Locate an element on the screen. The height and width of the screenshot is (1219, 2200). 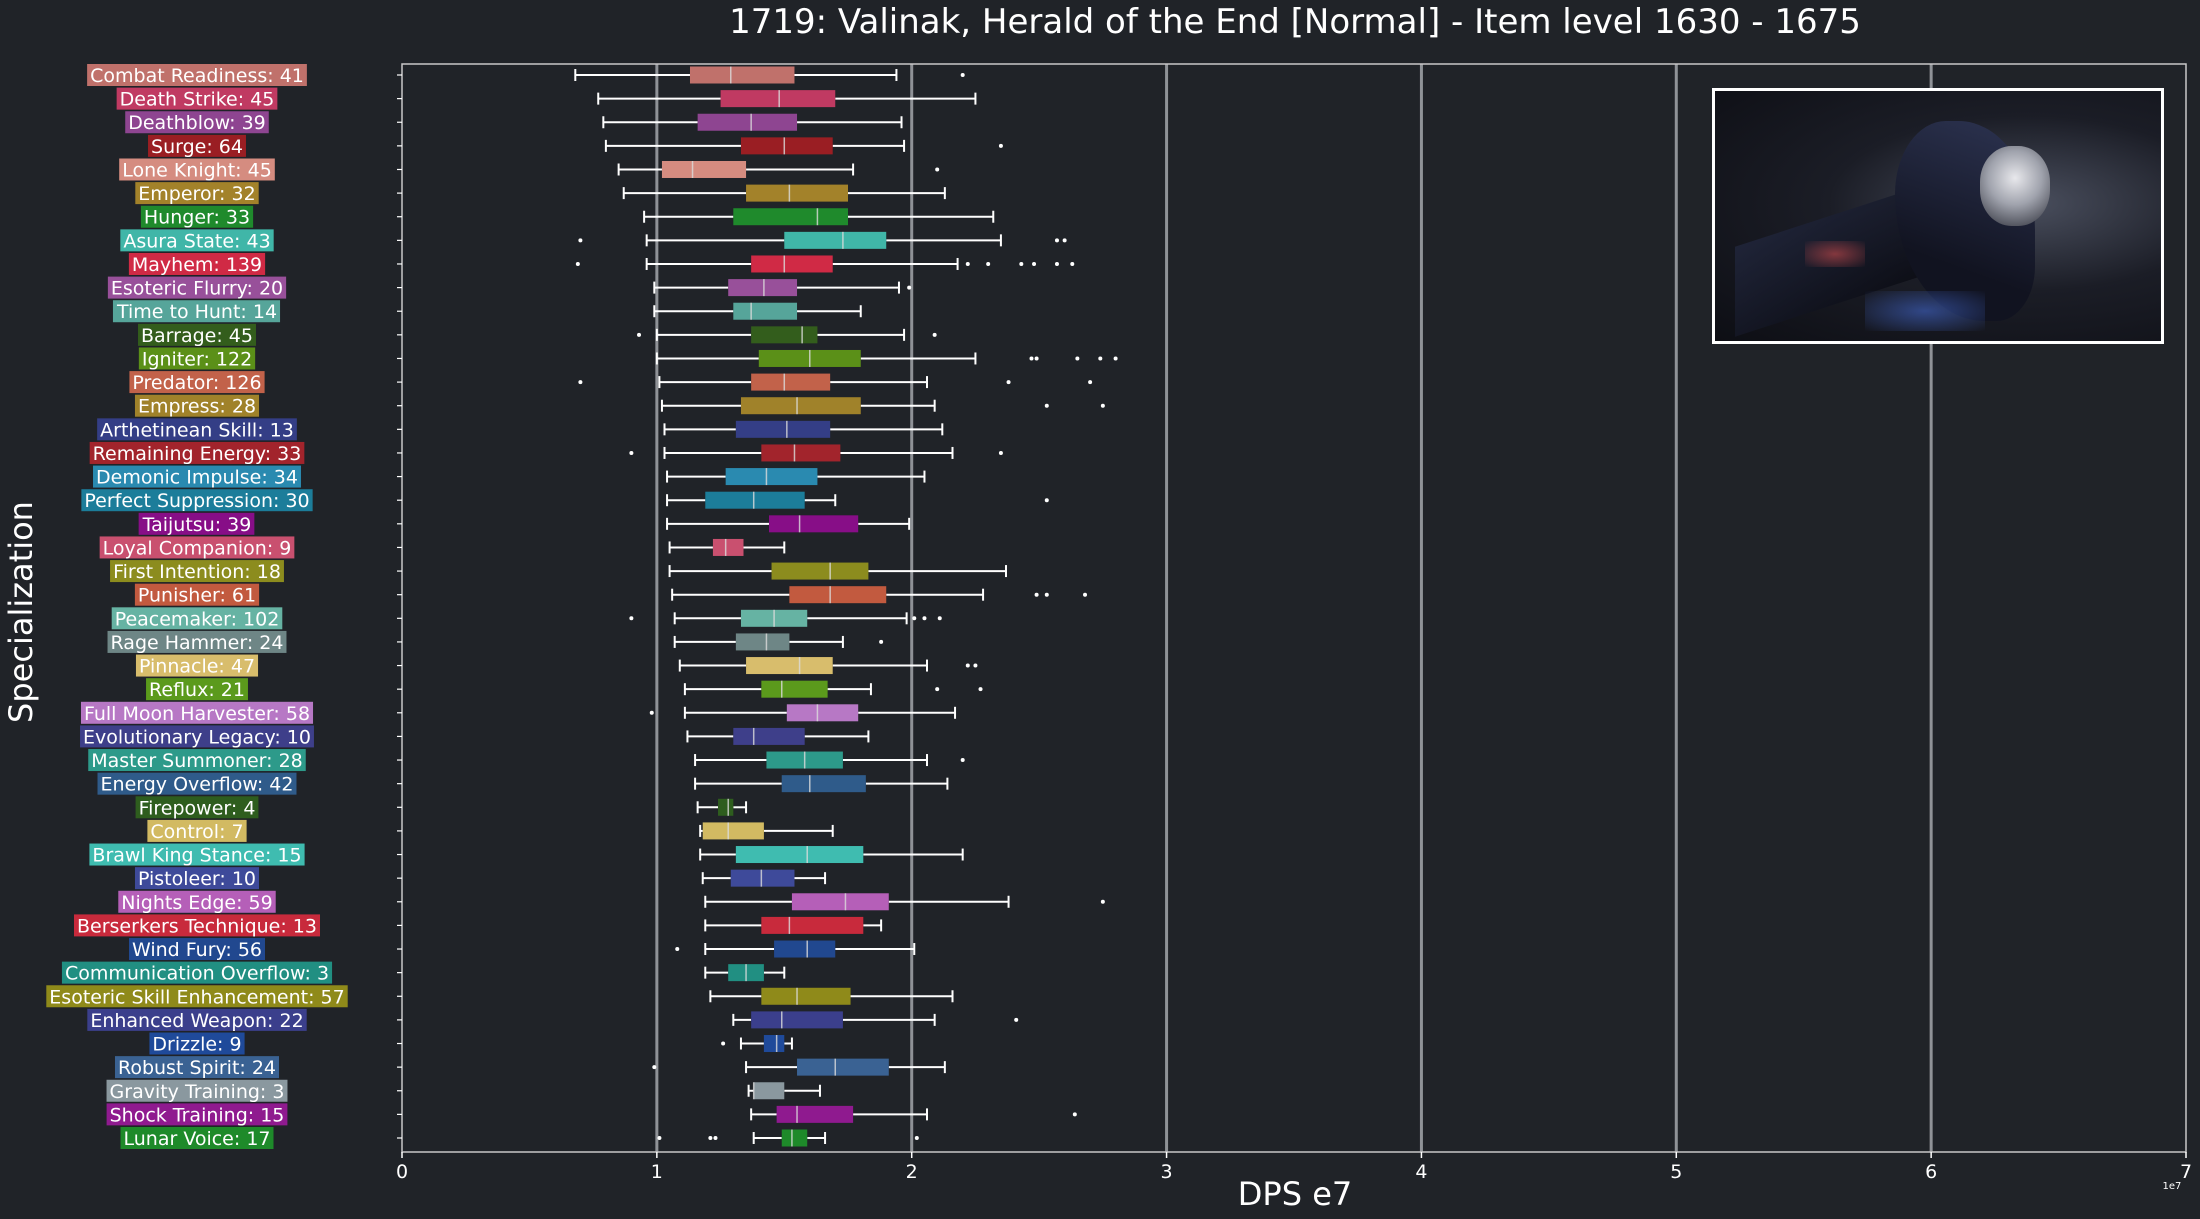
spec-label-4: Surge: 64 is located at coordinates (197, 146).